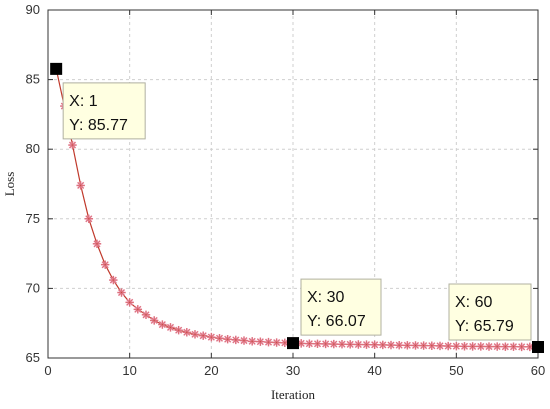 This screenshot has height=409, width=550. What do you see at coordinates (484, 326) in the screenshot?
I see `datatip-y-text: Y: 65.79` at bounding box center [484, 326].